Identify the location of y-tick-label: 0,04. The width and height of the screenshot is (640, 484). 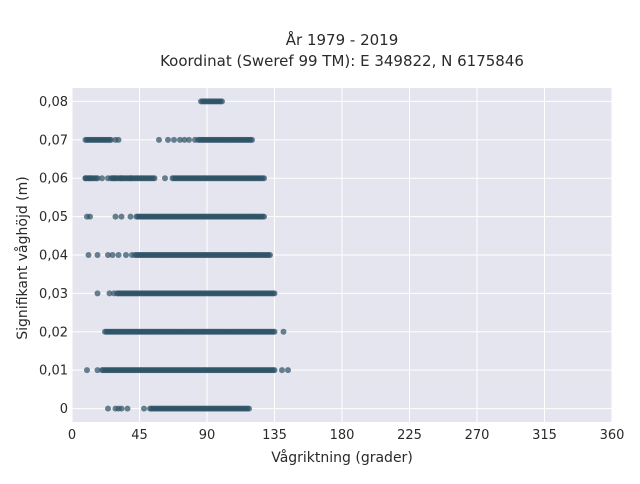
(53, 256).